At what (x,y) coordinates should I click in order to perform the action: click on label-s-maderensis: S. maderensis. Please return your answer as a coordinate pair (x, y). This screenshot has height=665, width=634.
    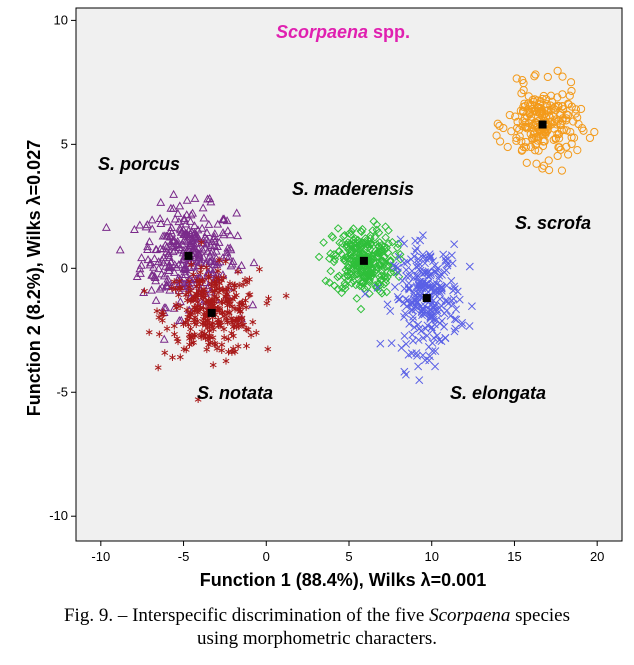
    Looking at the image, I should click on (353, 189).